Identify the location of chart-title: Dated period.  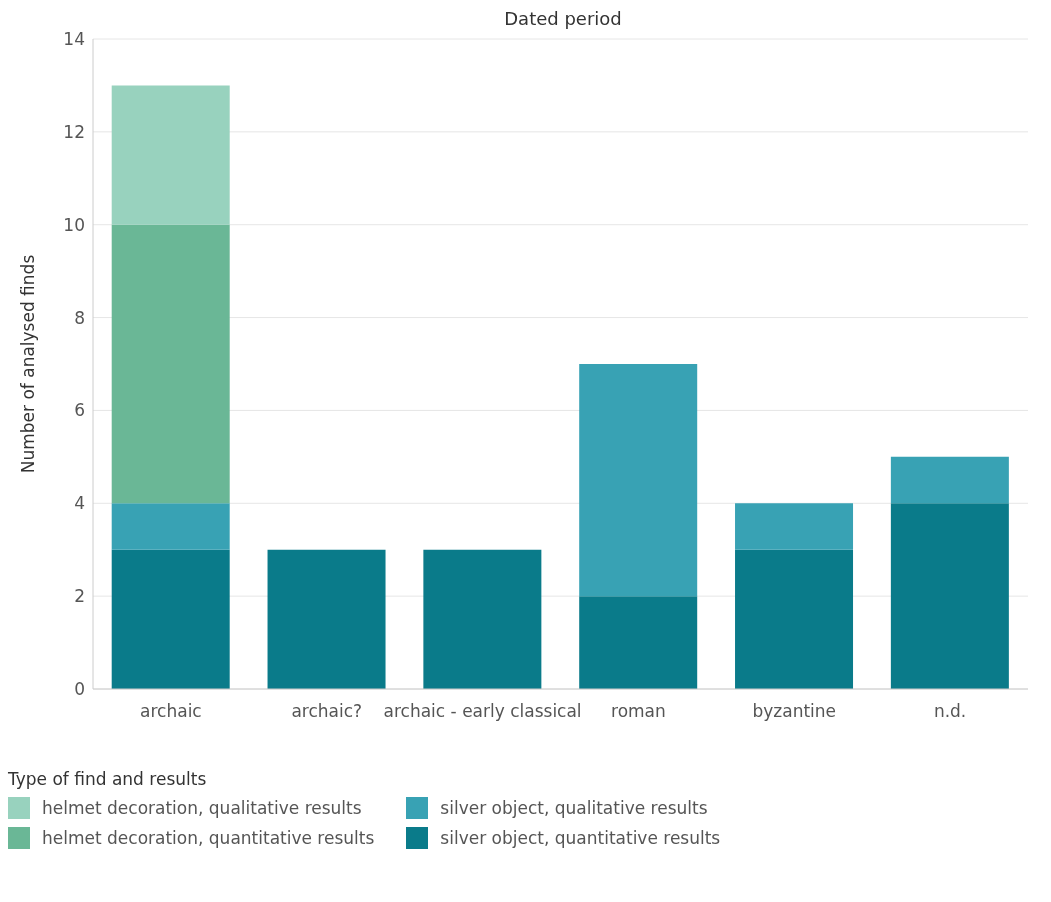
(563, 18).